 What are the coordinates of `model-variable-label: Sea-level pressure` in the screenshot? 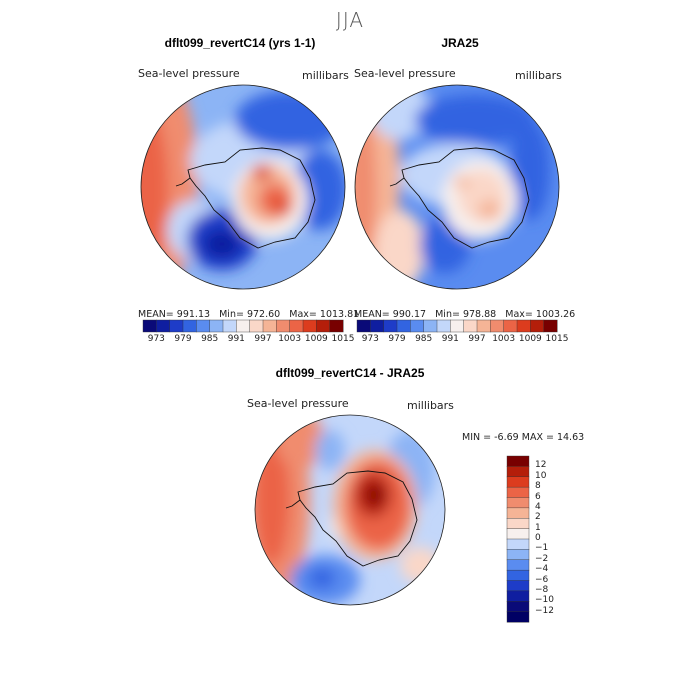 It's located at (189, 73).